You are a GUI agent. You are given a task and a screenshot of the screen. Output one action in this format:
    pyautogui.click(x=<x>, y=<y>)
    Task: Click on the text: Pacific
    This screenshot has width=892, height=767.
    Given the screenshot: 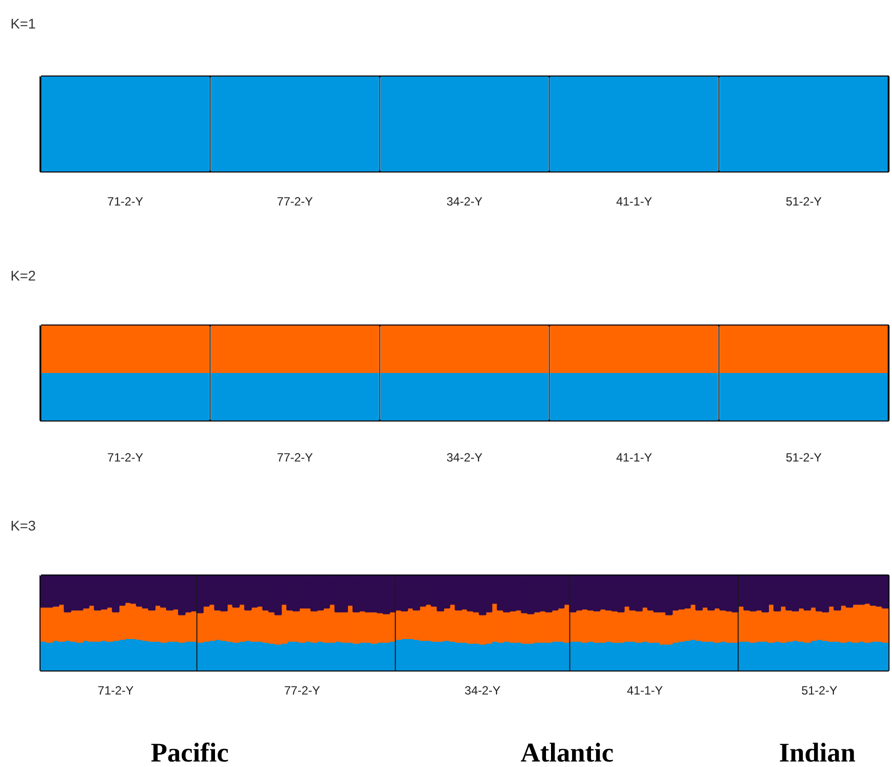 What is the action you would take?
    pyautogui.click(x=189, y=752)
    